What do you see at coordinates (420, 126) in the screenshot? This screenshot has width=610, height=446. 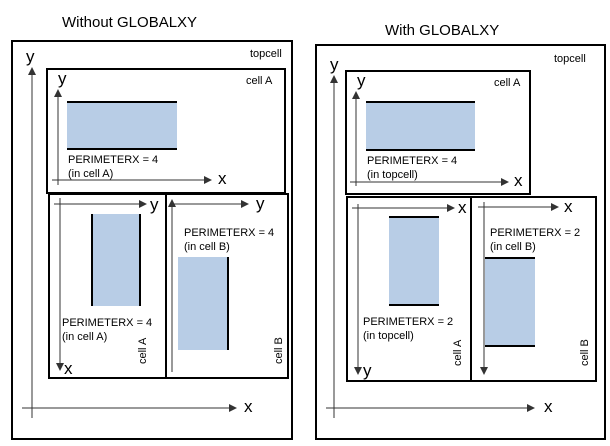 I see `right-cell-a-top-shape` at bounding box center [420, 126].